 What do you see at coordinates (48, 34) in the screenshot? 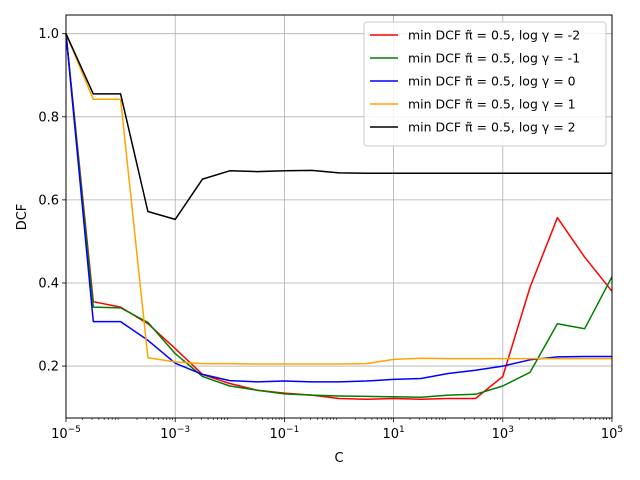
I see `y-tick-label: 1.0` at bounding box center [48, 34].